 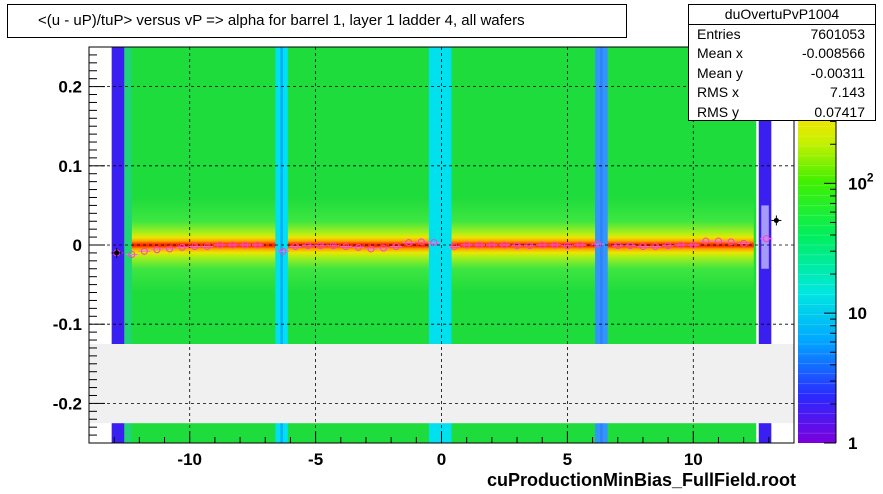 I want to click on stats-label: Mean y, so click(x=720, y=72).